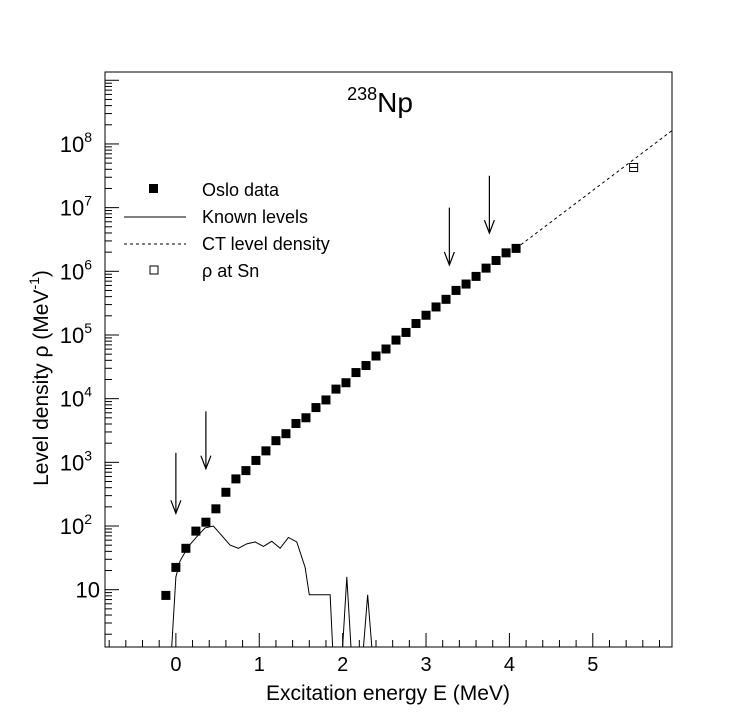  I want to click on y-axis-label-superscript: -1, so click(34, 283).